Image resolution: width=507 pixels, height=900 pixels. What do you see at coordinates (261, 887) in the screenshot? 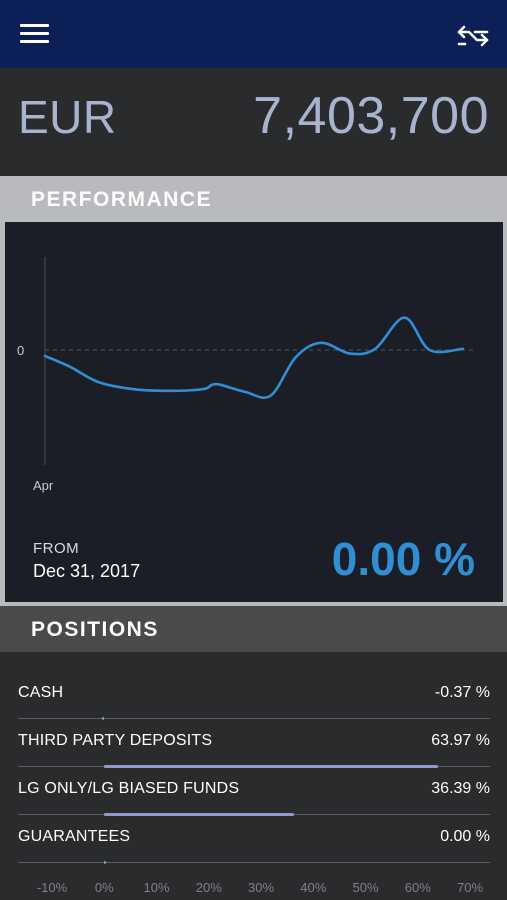
I see `axis-tick-label: 30%` at bounding box center [261, 887].